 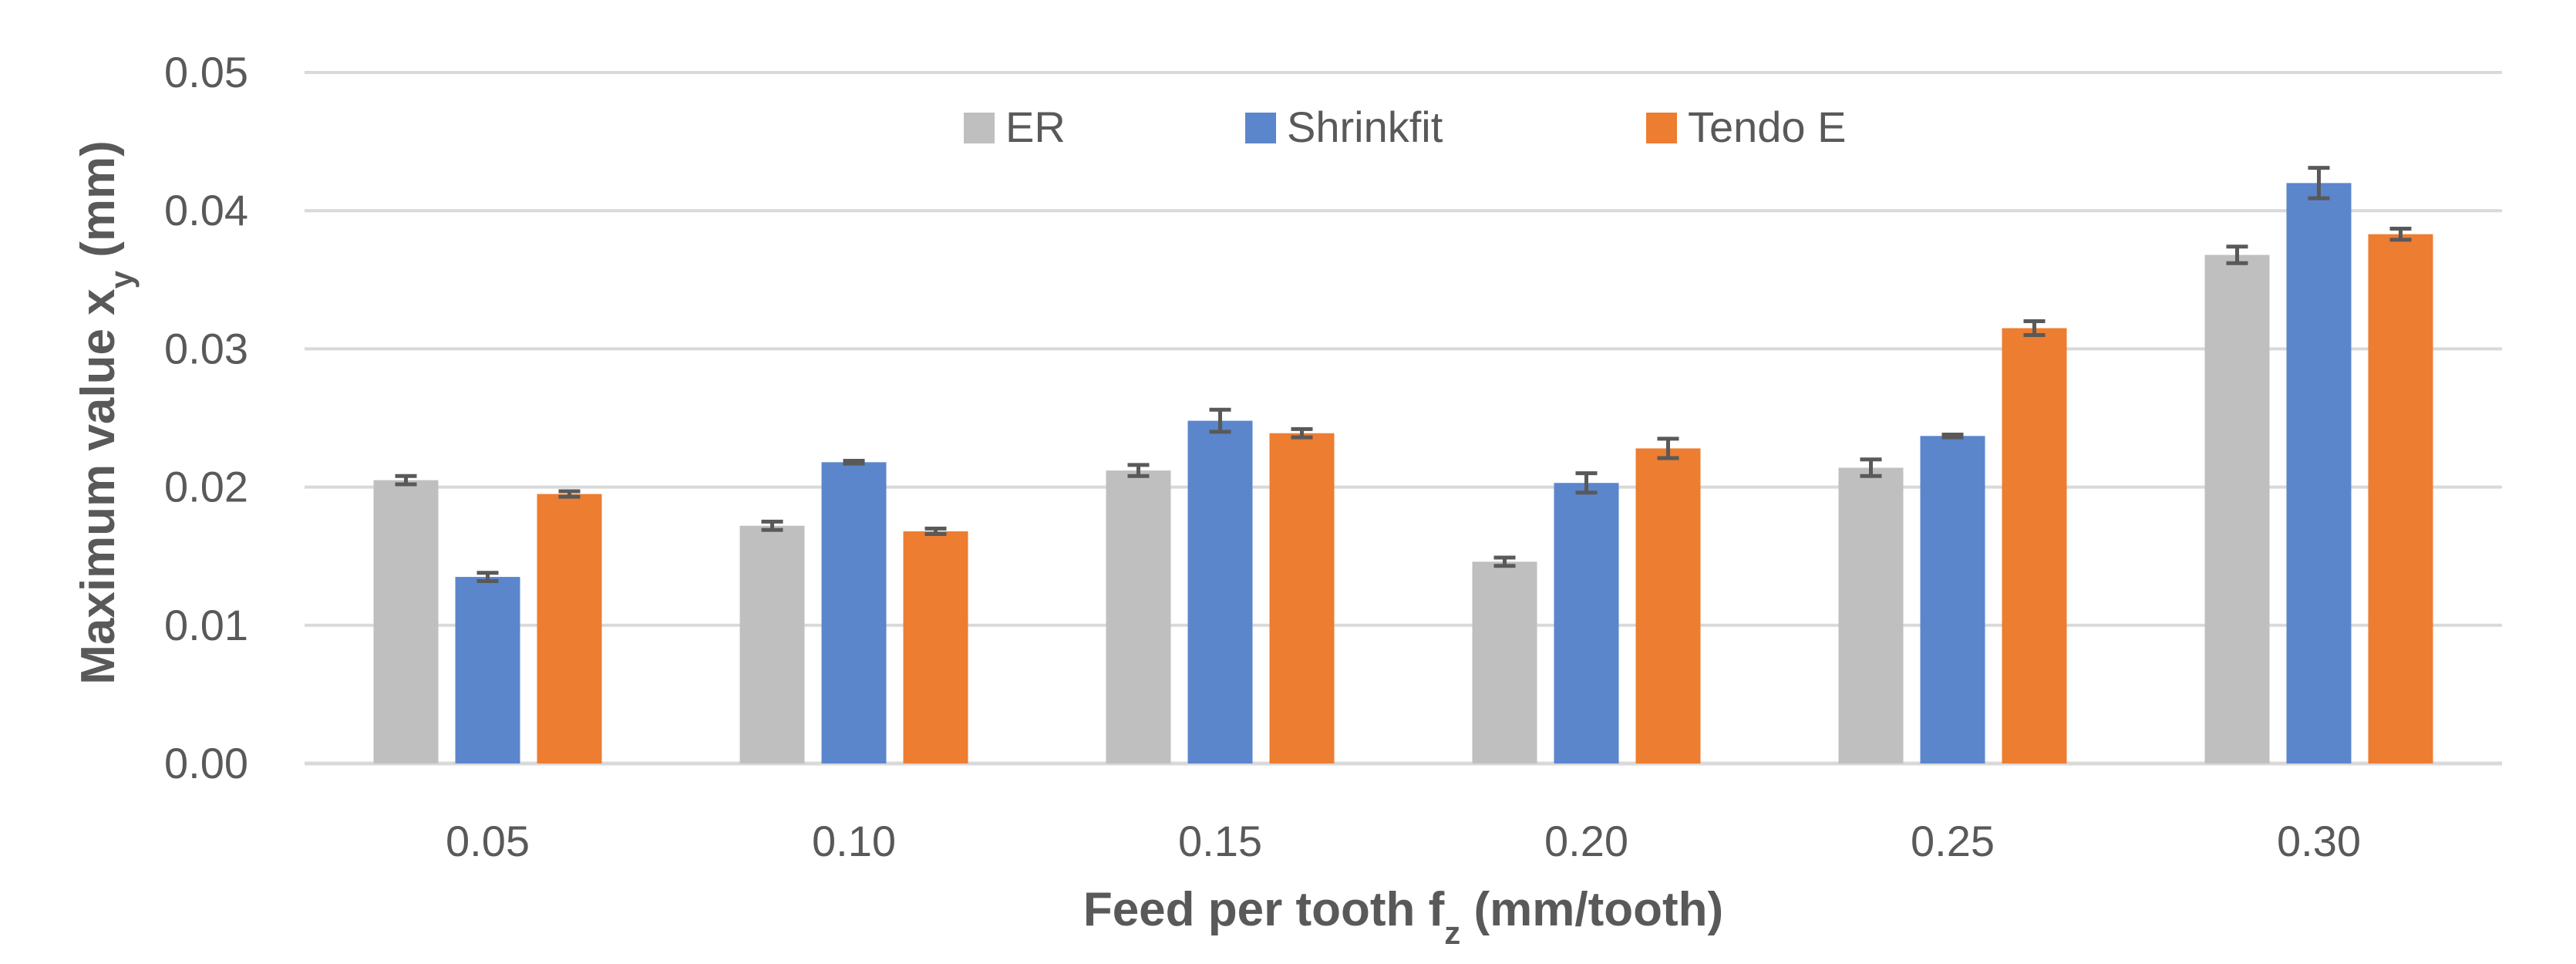 What do you see at coordinates (1220, 591) in the screenshot?
I see `bar-shrinkfit-0.15` at bounding box center [1220, 591].